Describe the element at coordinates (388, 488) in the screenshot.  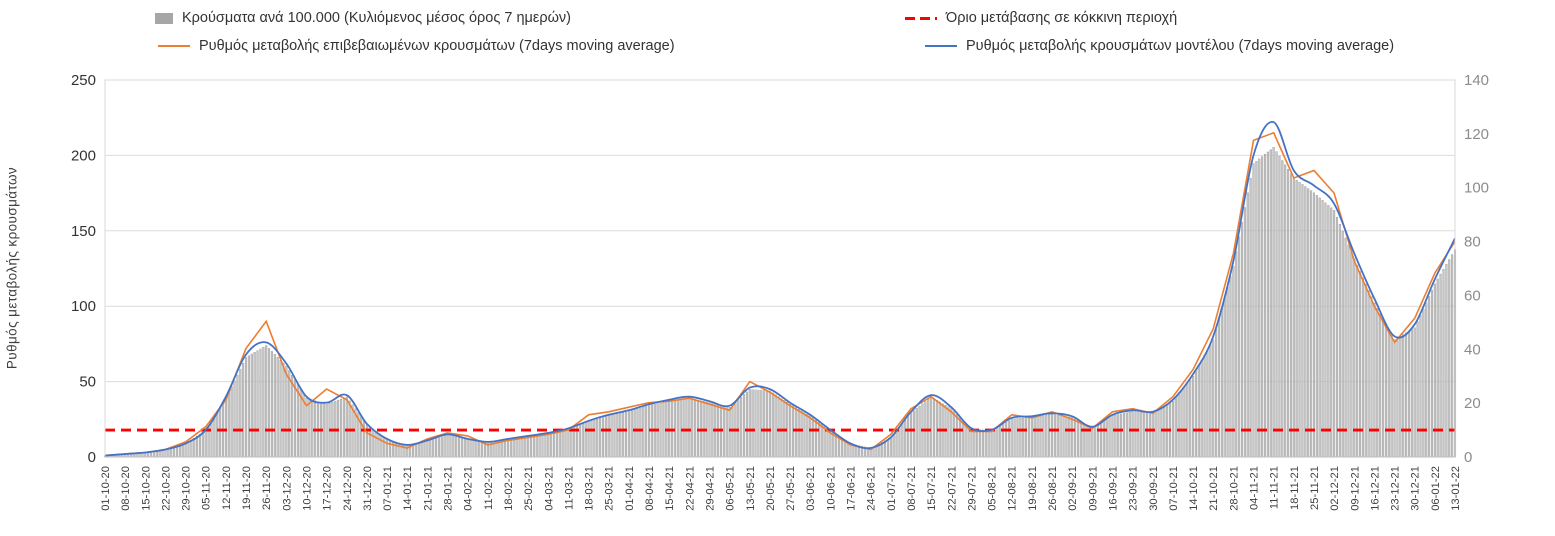
I see `x-axis-tick-label: 07-01-21` at that location.